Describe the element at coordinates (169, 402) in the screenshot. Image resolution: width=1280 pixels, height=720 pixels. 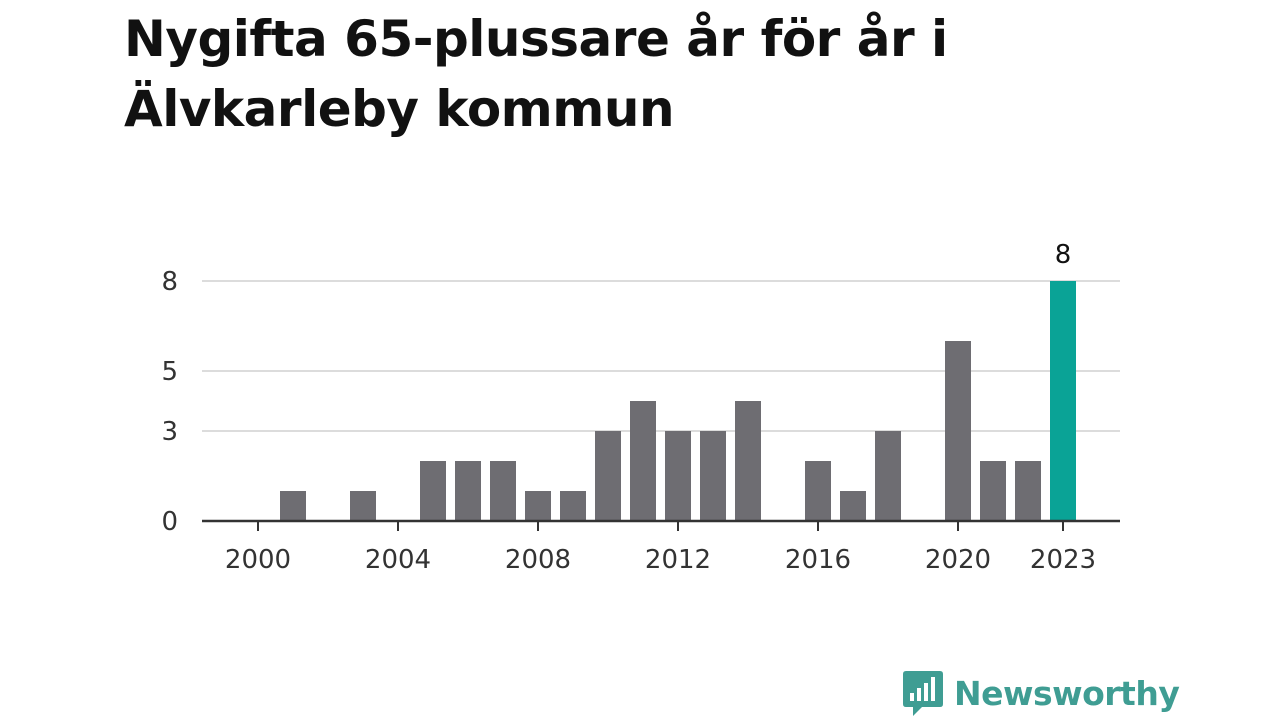
I see `y-axis-labels: 0 3 5 8` at that location.